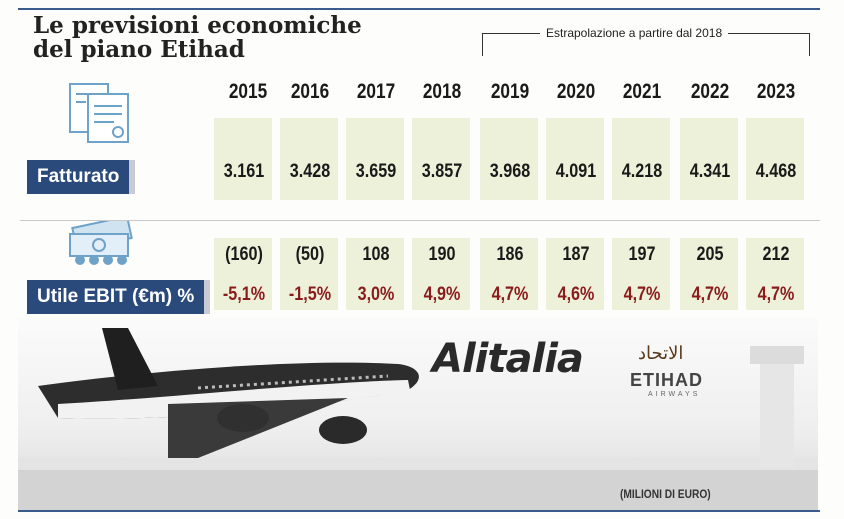 The height and width of the screenshot is (519, 844). Describe the element at coordinates (576, 294) in the screenshot. I see `ebit-pct-2020: 4,6%` at that location.